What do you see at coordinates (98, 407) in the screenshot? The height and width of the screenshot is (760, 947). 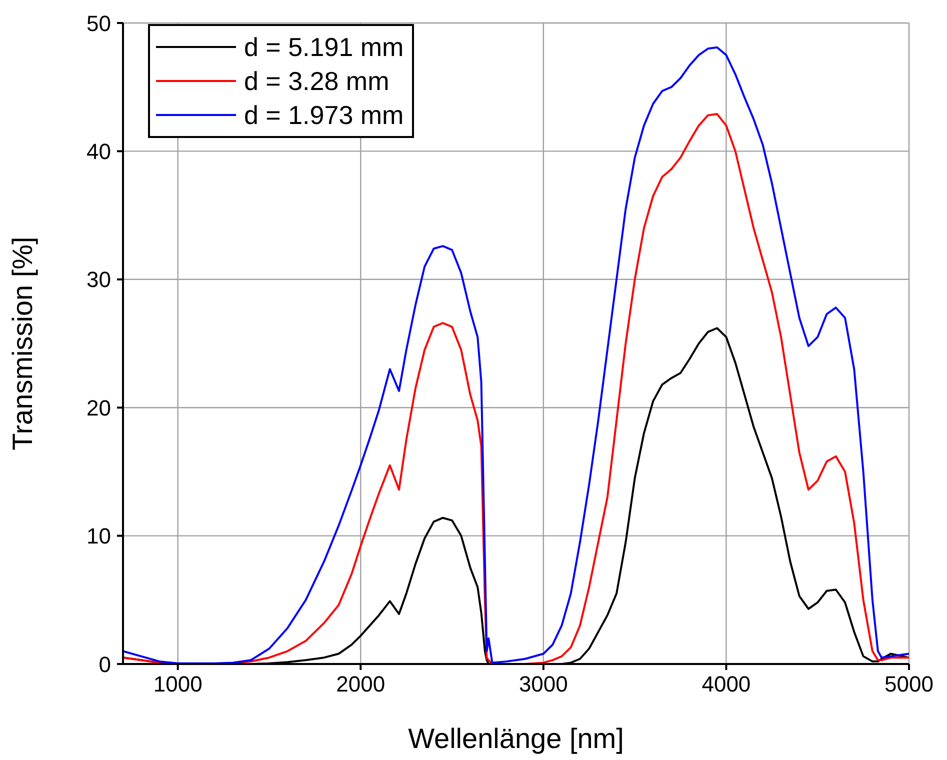 I see `y-tick-label: 20` at bounding box center [98, 407].